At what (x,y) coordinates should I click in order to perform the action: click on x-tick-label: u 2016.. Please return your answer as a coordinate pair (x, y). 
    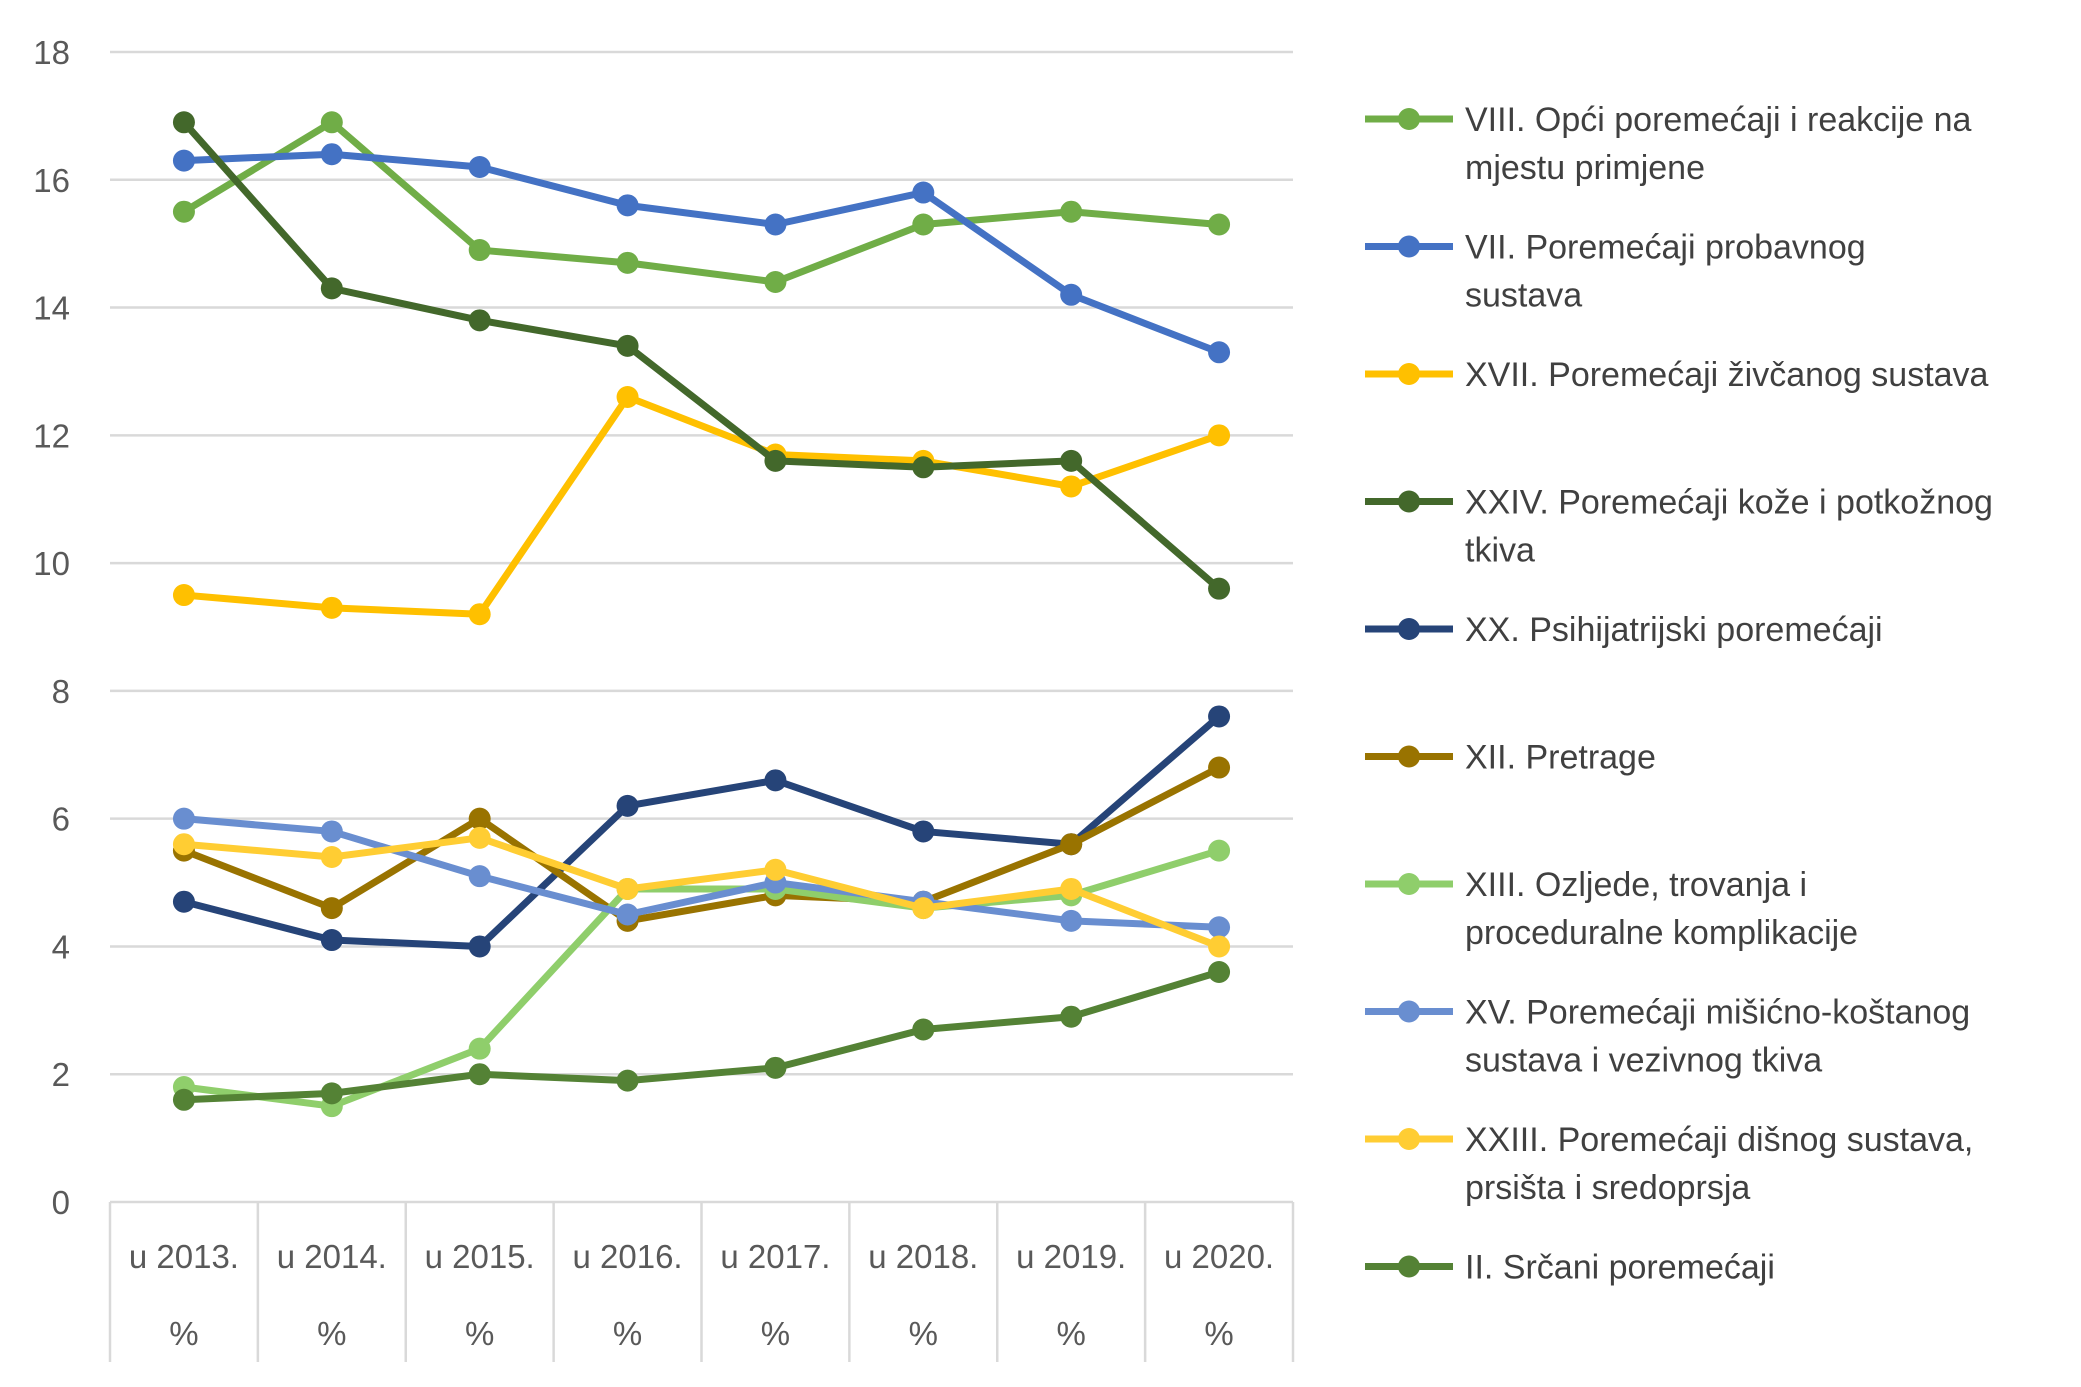
    Looking at the image, I should click on (628, 1256).